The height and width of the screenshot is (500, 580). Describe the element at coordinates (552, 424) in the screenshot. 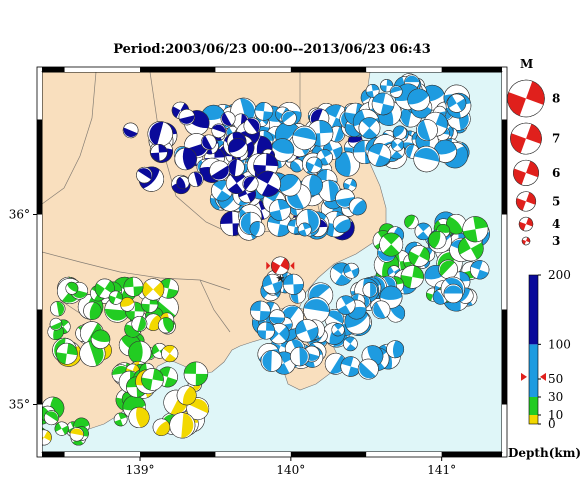

I see `depth-tick-label: 0` at that location.